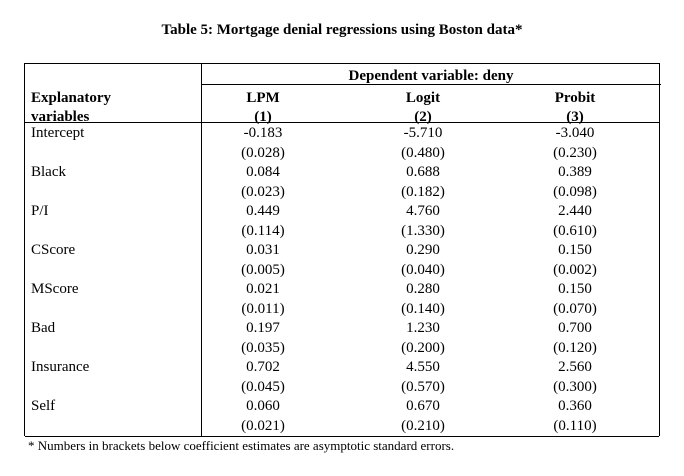  I want to click on explanatory-variables-header: Explanatory variables, so click(71, 108).